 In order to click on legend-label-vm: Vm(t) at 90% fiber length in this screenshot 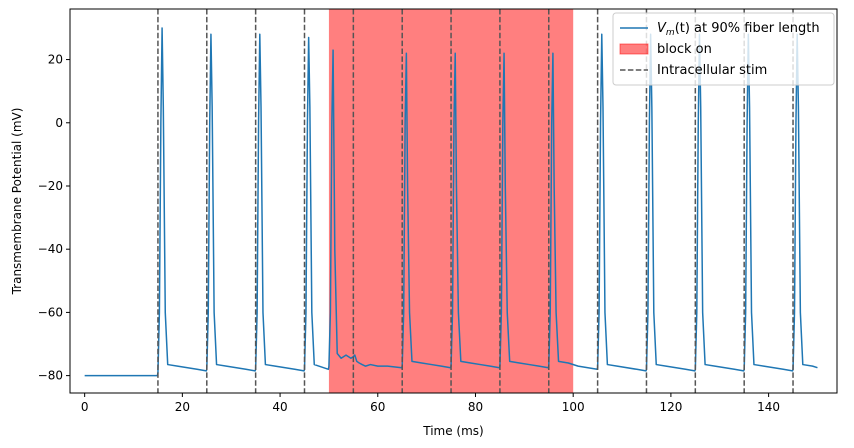, I will do `click(738, 29)`.